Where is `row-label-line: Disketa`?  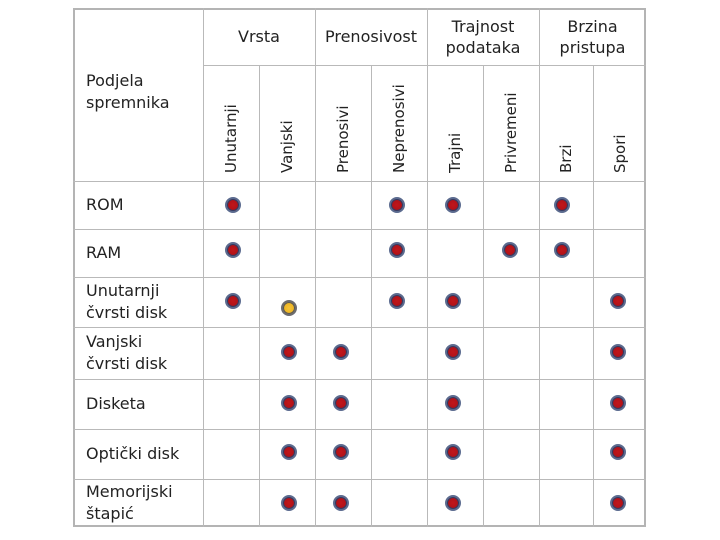
row-label-line: Disketa is located at coordinates (116, 403).